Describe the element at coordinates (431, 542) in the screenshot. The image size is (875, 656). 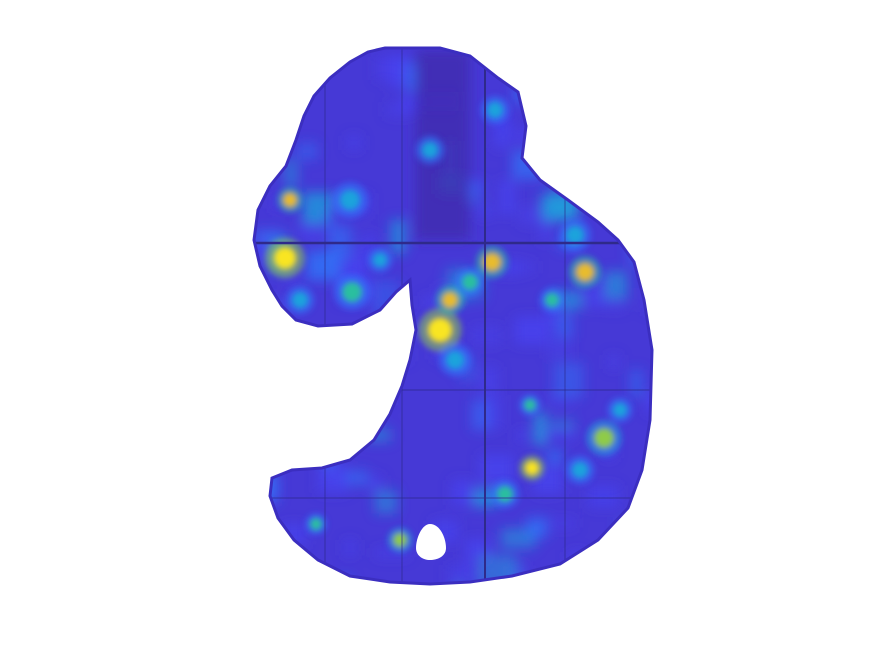
I see `region-hole` at that location.